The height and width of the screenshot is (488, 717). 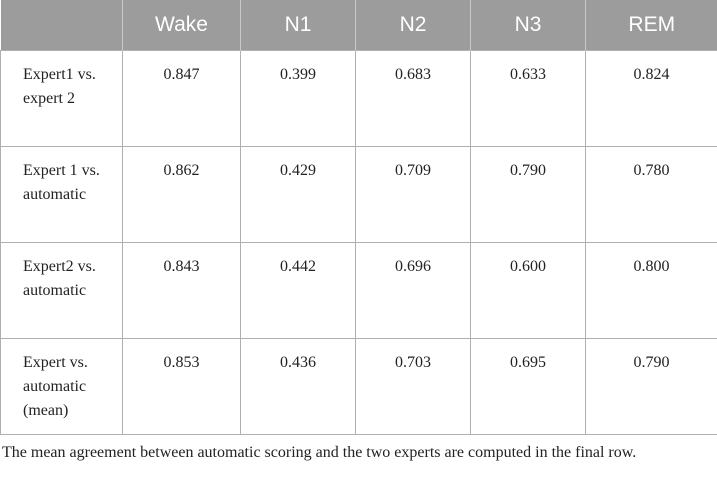 I want to click on header-row: Wake N1 N2 N3 REM, so click(x=358, y=25).